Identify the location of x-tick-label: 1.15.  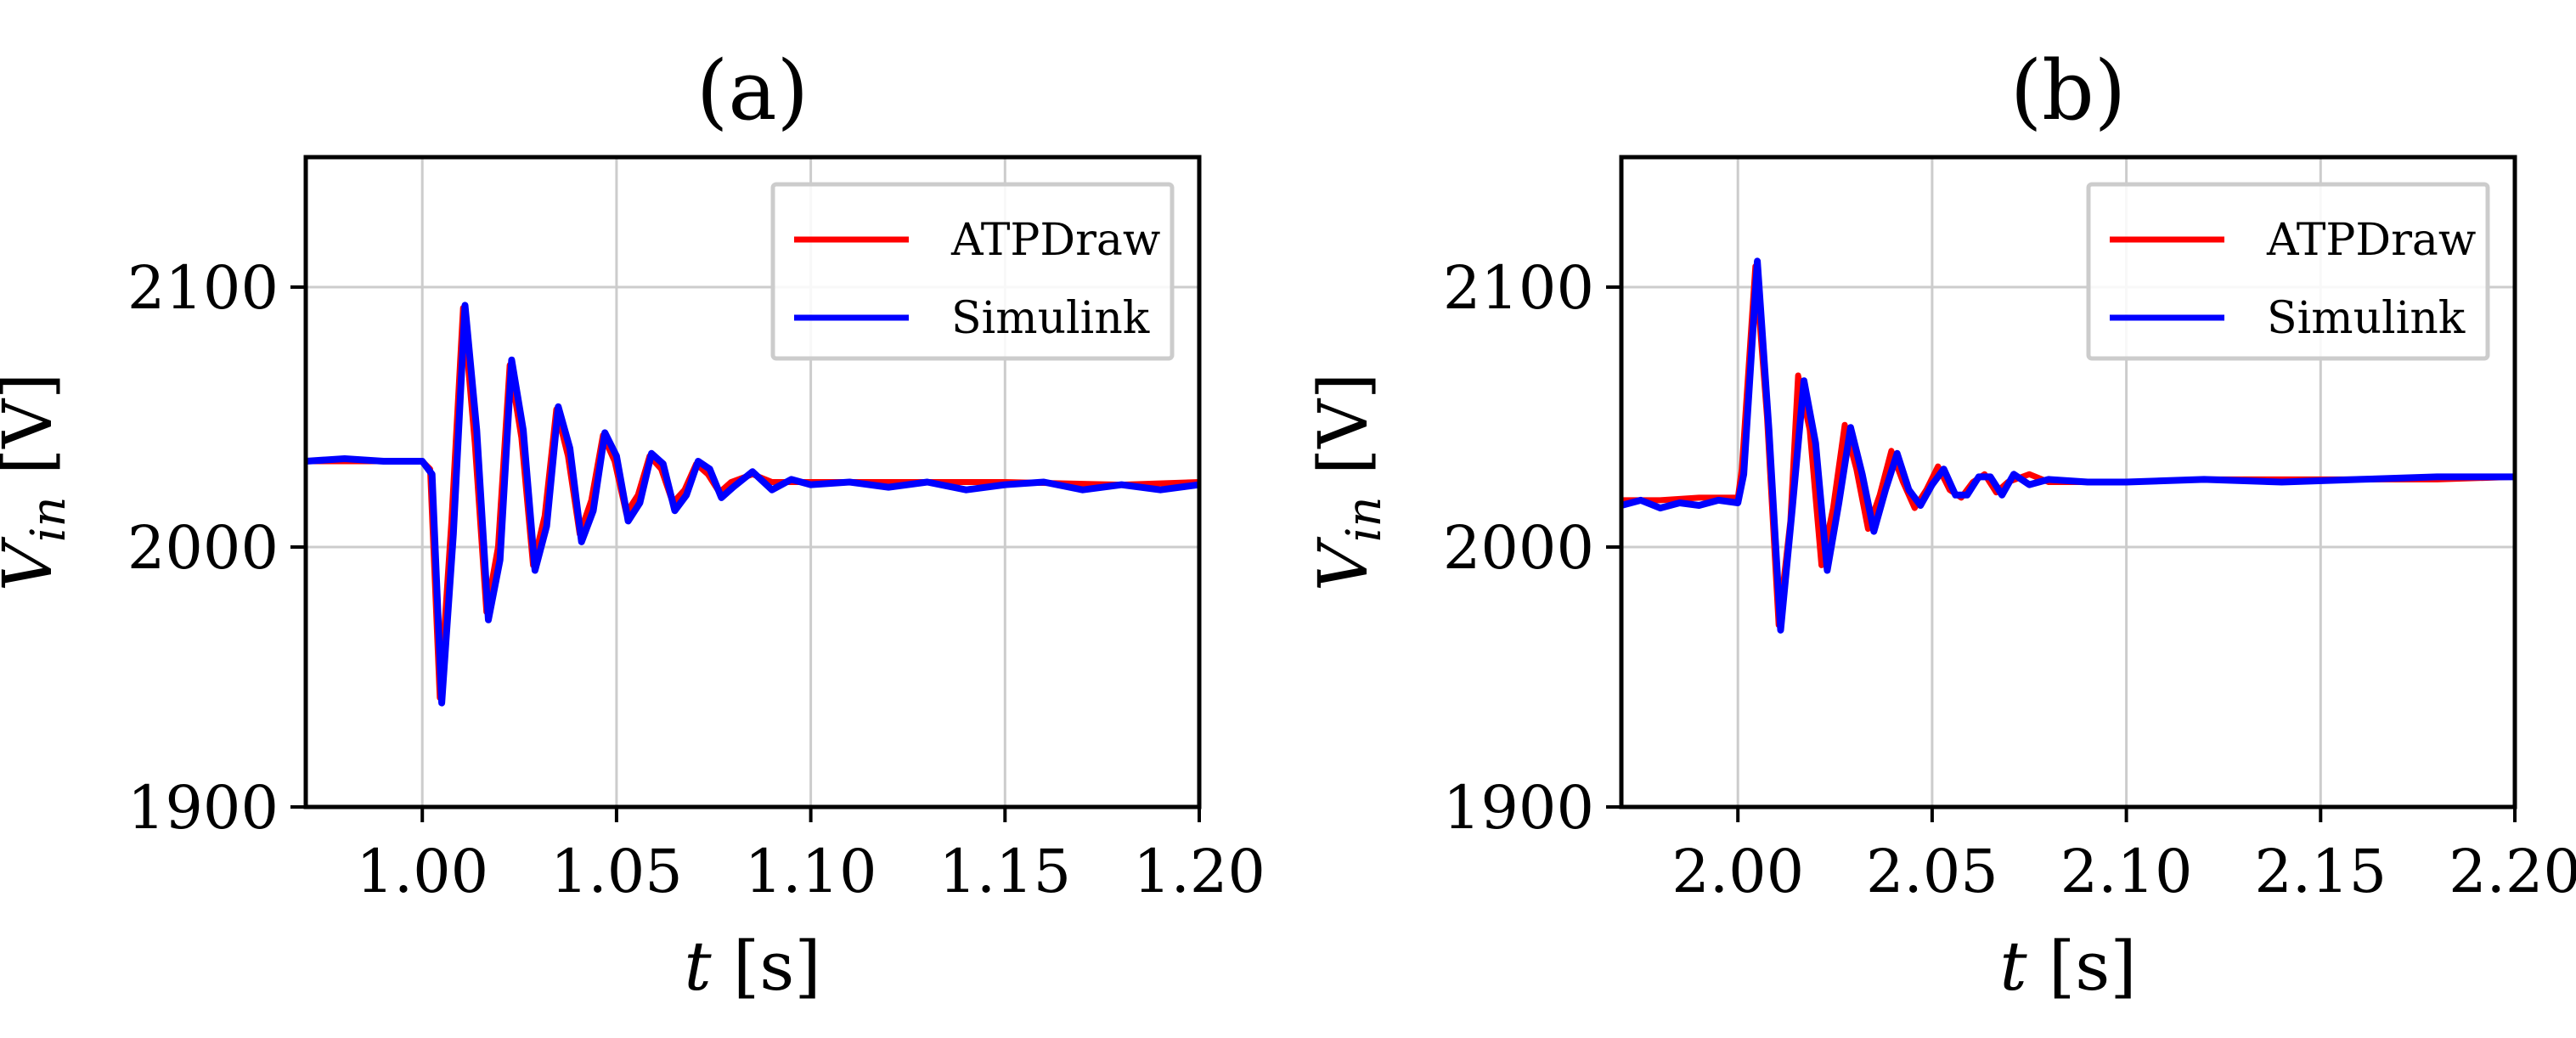
(1005, 872).